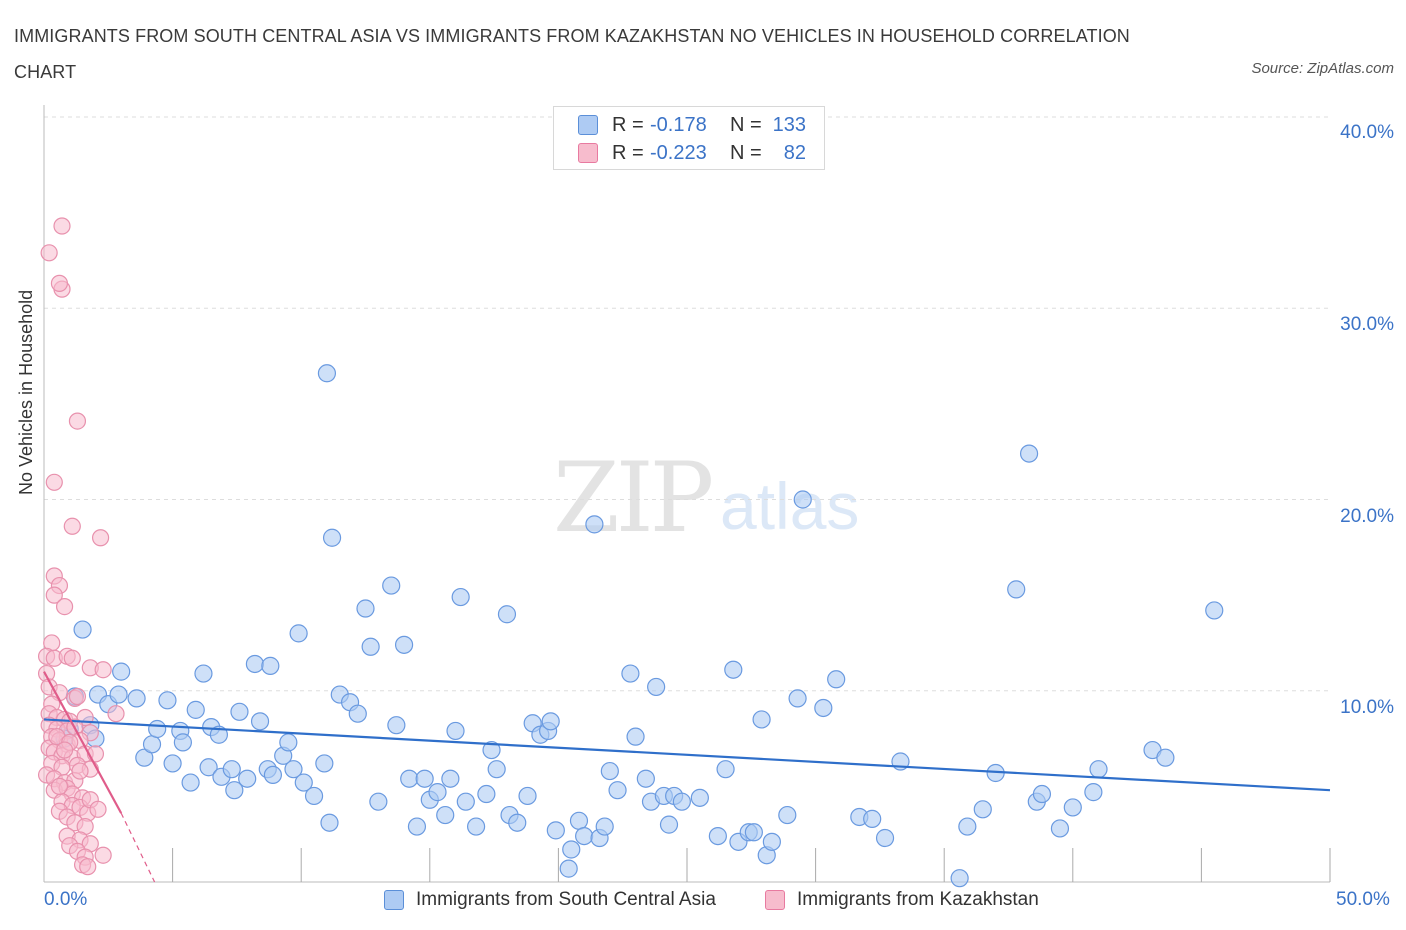  Describe the element at coordinates (1367, 516) in the screenshot. I see `y-tick-label: 20.0%` at that location.